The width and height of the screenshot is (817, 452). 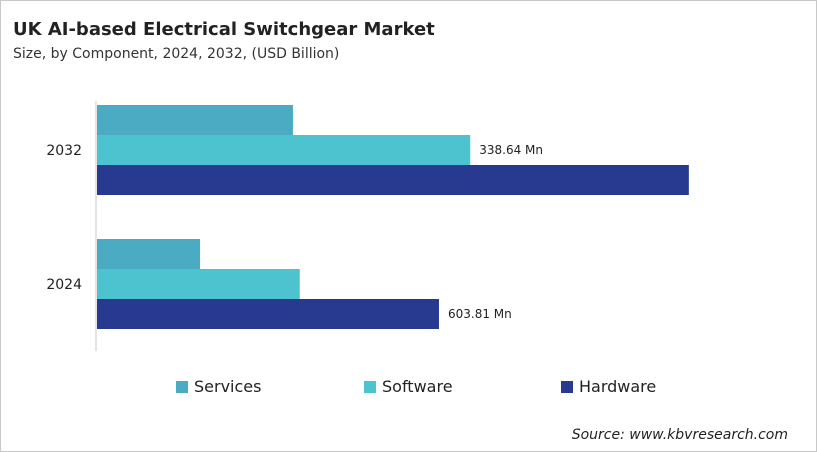 What do you see at coordinates (480, 314) in the screenshot?
I see `data-label: 603.81 Mn` at bounding box center [480, 314].